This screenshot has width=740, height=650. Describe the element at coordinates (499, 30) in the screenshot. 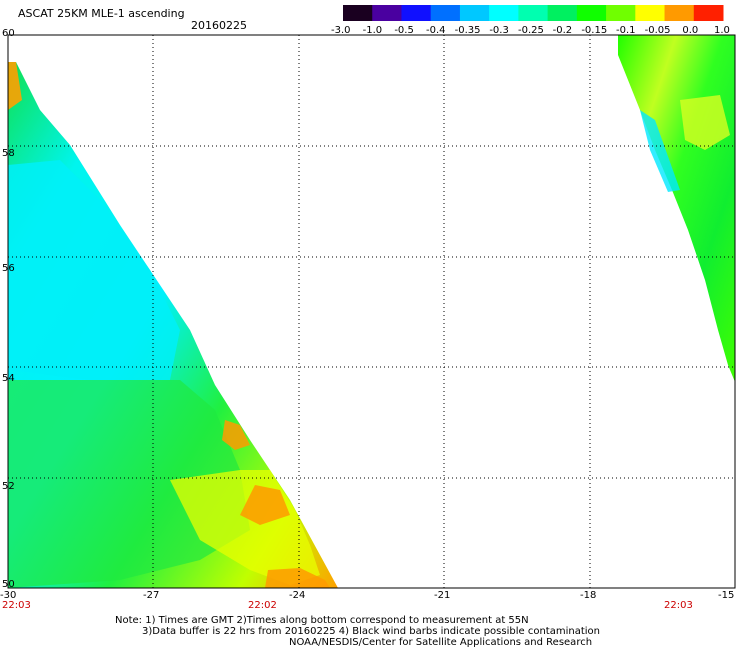

I see `colorbar-label: -0.3` at that location.